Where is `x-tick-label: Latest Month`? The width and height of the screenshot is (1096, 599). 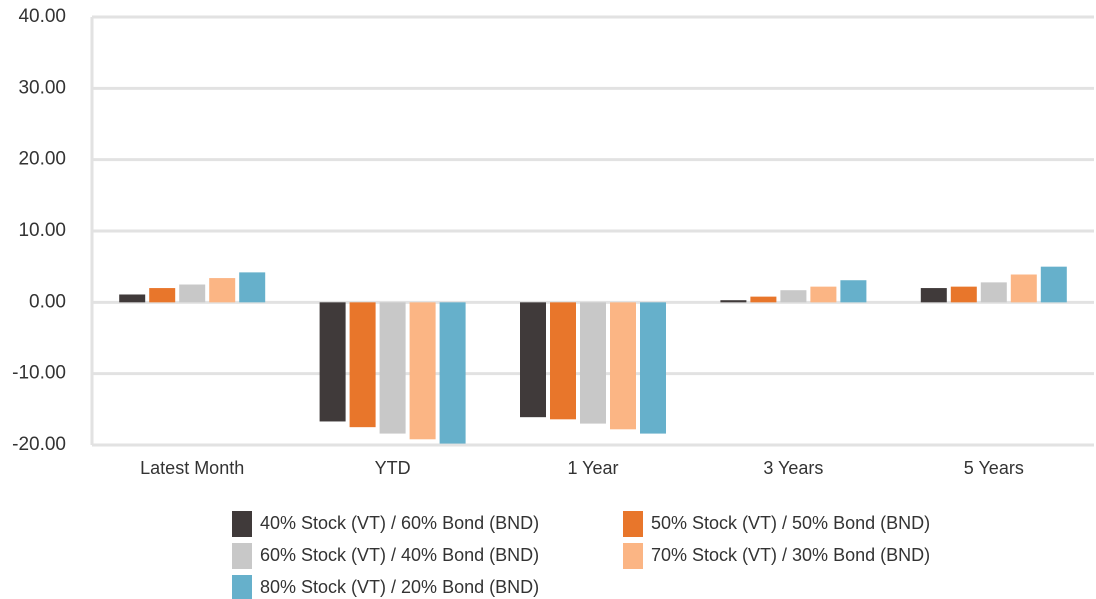 x-tick-label: Latest Month is located at coordinates (192, 468).